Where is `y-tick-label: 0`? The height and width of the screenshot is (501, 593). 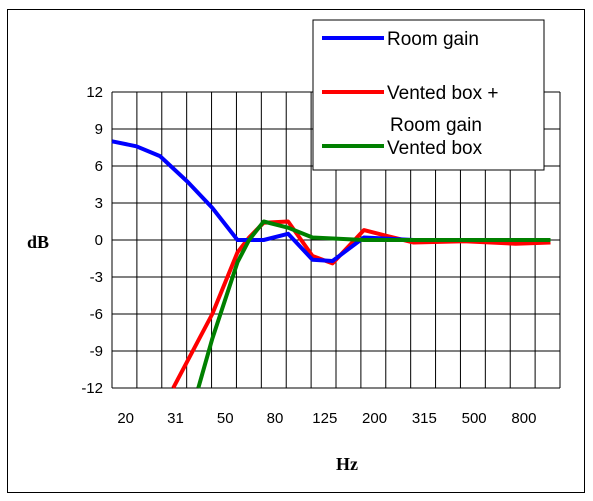 y-tick-label: 0 is located at coordinates (99, 240).